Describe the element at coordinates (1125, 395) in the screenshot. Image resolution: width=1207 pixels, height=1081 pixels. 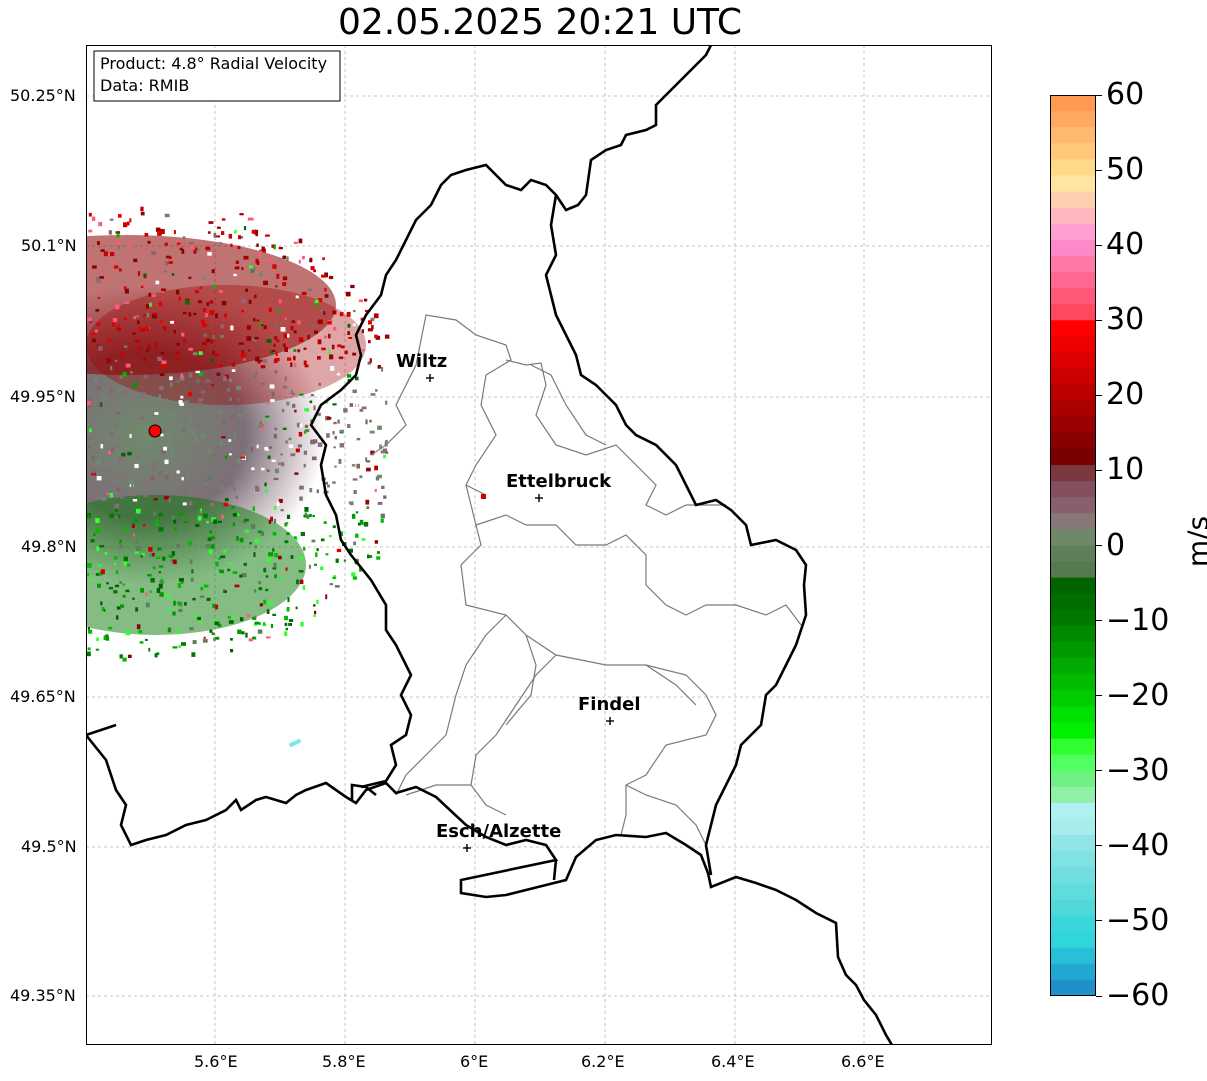
I see `colorbar-tick-label: 20` at that location.